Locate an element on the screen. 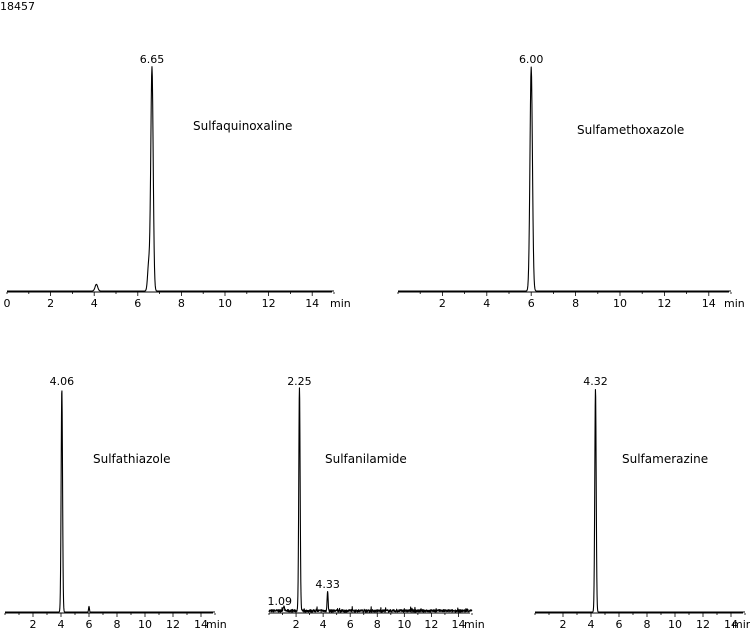 Image resolution: width=750 pixels, height=630 pixels. compound-name: Sulfathiazole is located at coordinates (132, 459).